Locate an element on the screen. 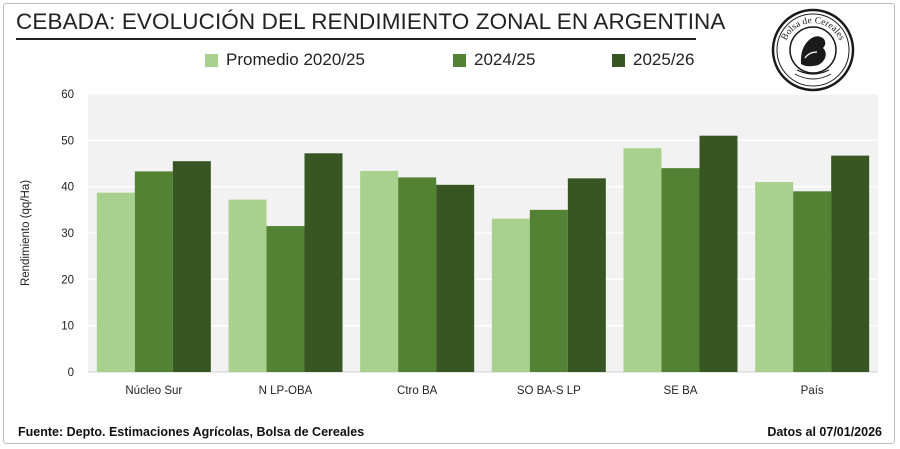  legend-item-promedio: Promedio 2020/25 is located at coordinates (285, 60).